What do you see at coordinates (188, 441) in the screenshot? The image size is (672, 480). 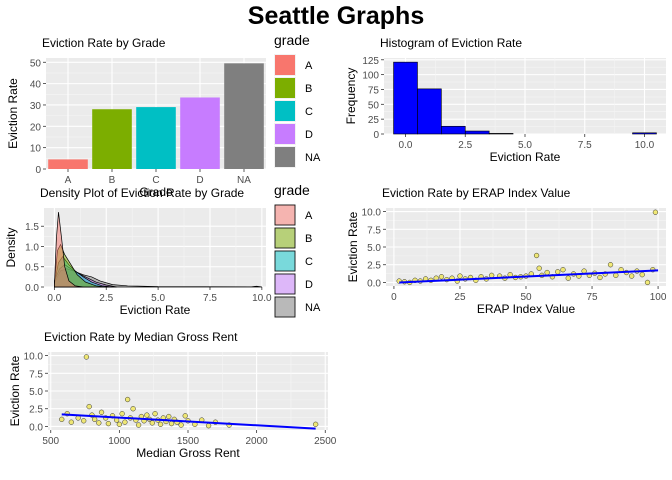 I see `x-tick-label: 1500` at bounding box center [188, 441].